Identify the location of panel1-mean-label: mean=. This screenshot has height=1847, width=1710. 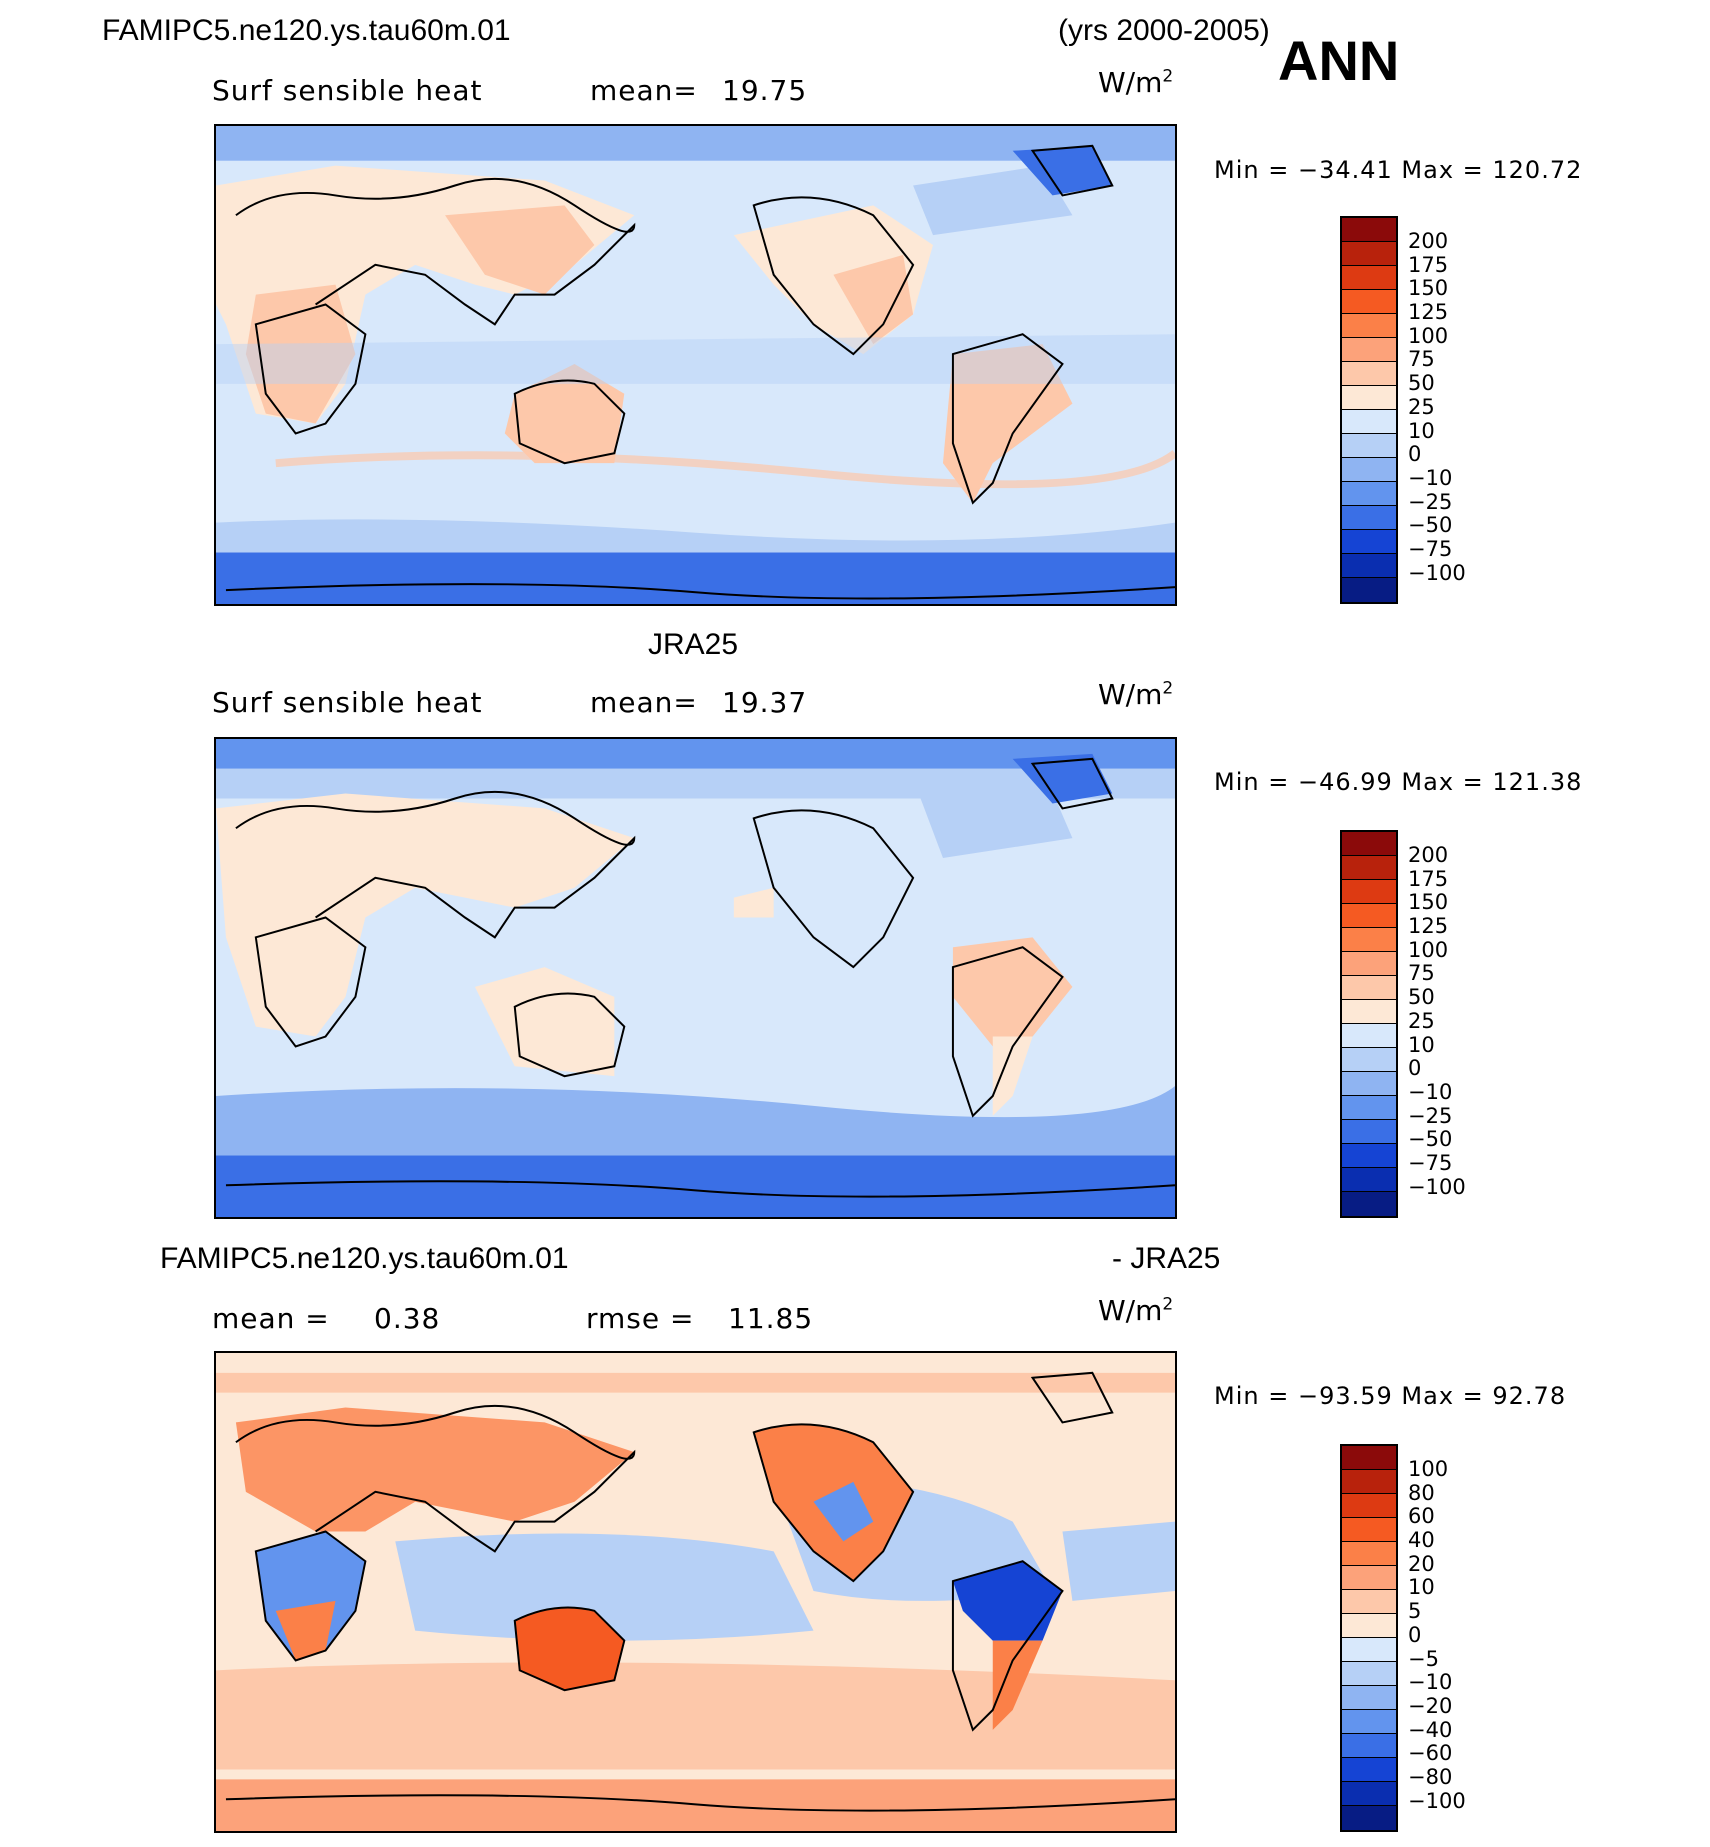
(644, 90).